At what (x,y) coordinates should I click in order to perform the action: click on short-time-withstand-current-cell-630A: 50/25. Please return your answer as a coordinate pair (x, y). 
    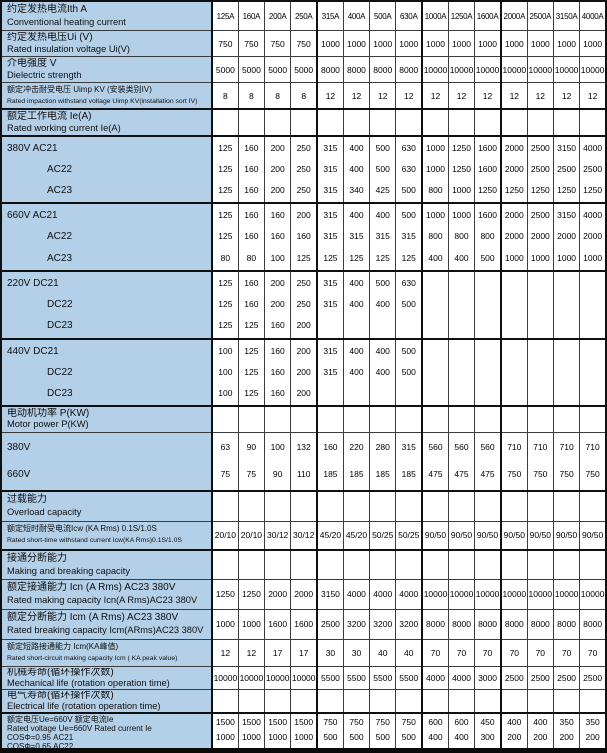
    Looking at the image, I should click on (409, 535).